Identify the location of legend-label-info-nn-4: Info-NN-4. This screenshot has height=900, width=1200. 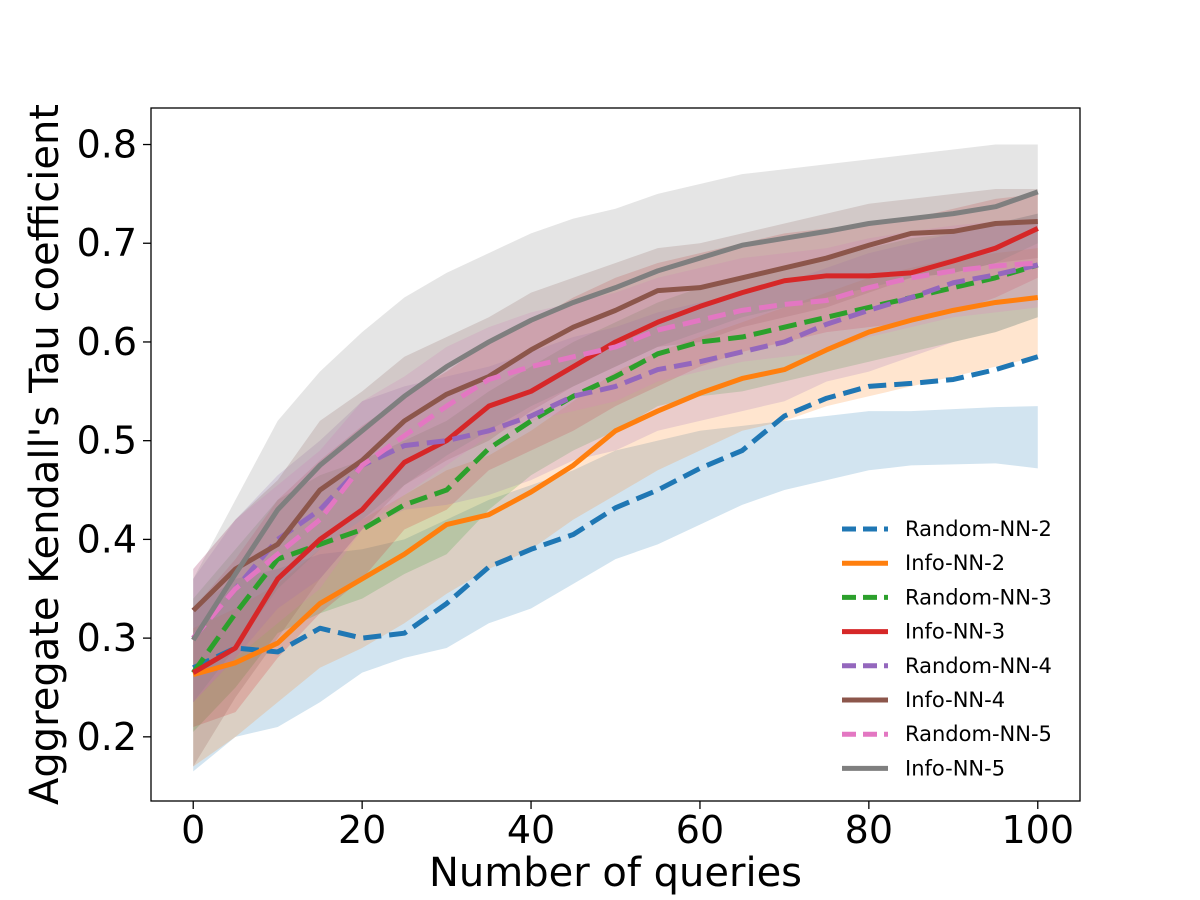
(955, 700).